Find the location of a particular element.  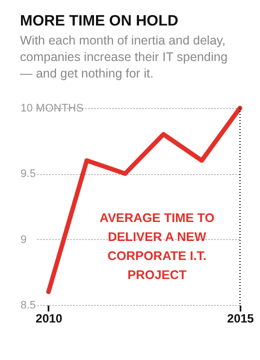

chart-title: MORE TIME ON HOLD is located at coordinates (99, 21).